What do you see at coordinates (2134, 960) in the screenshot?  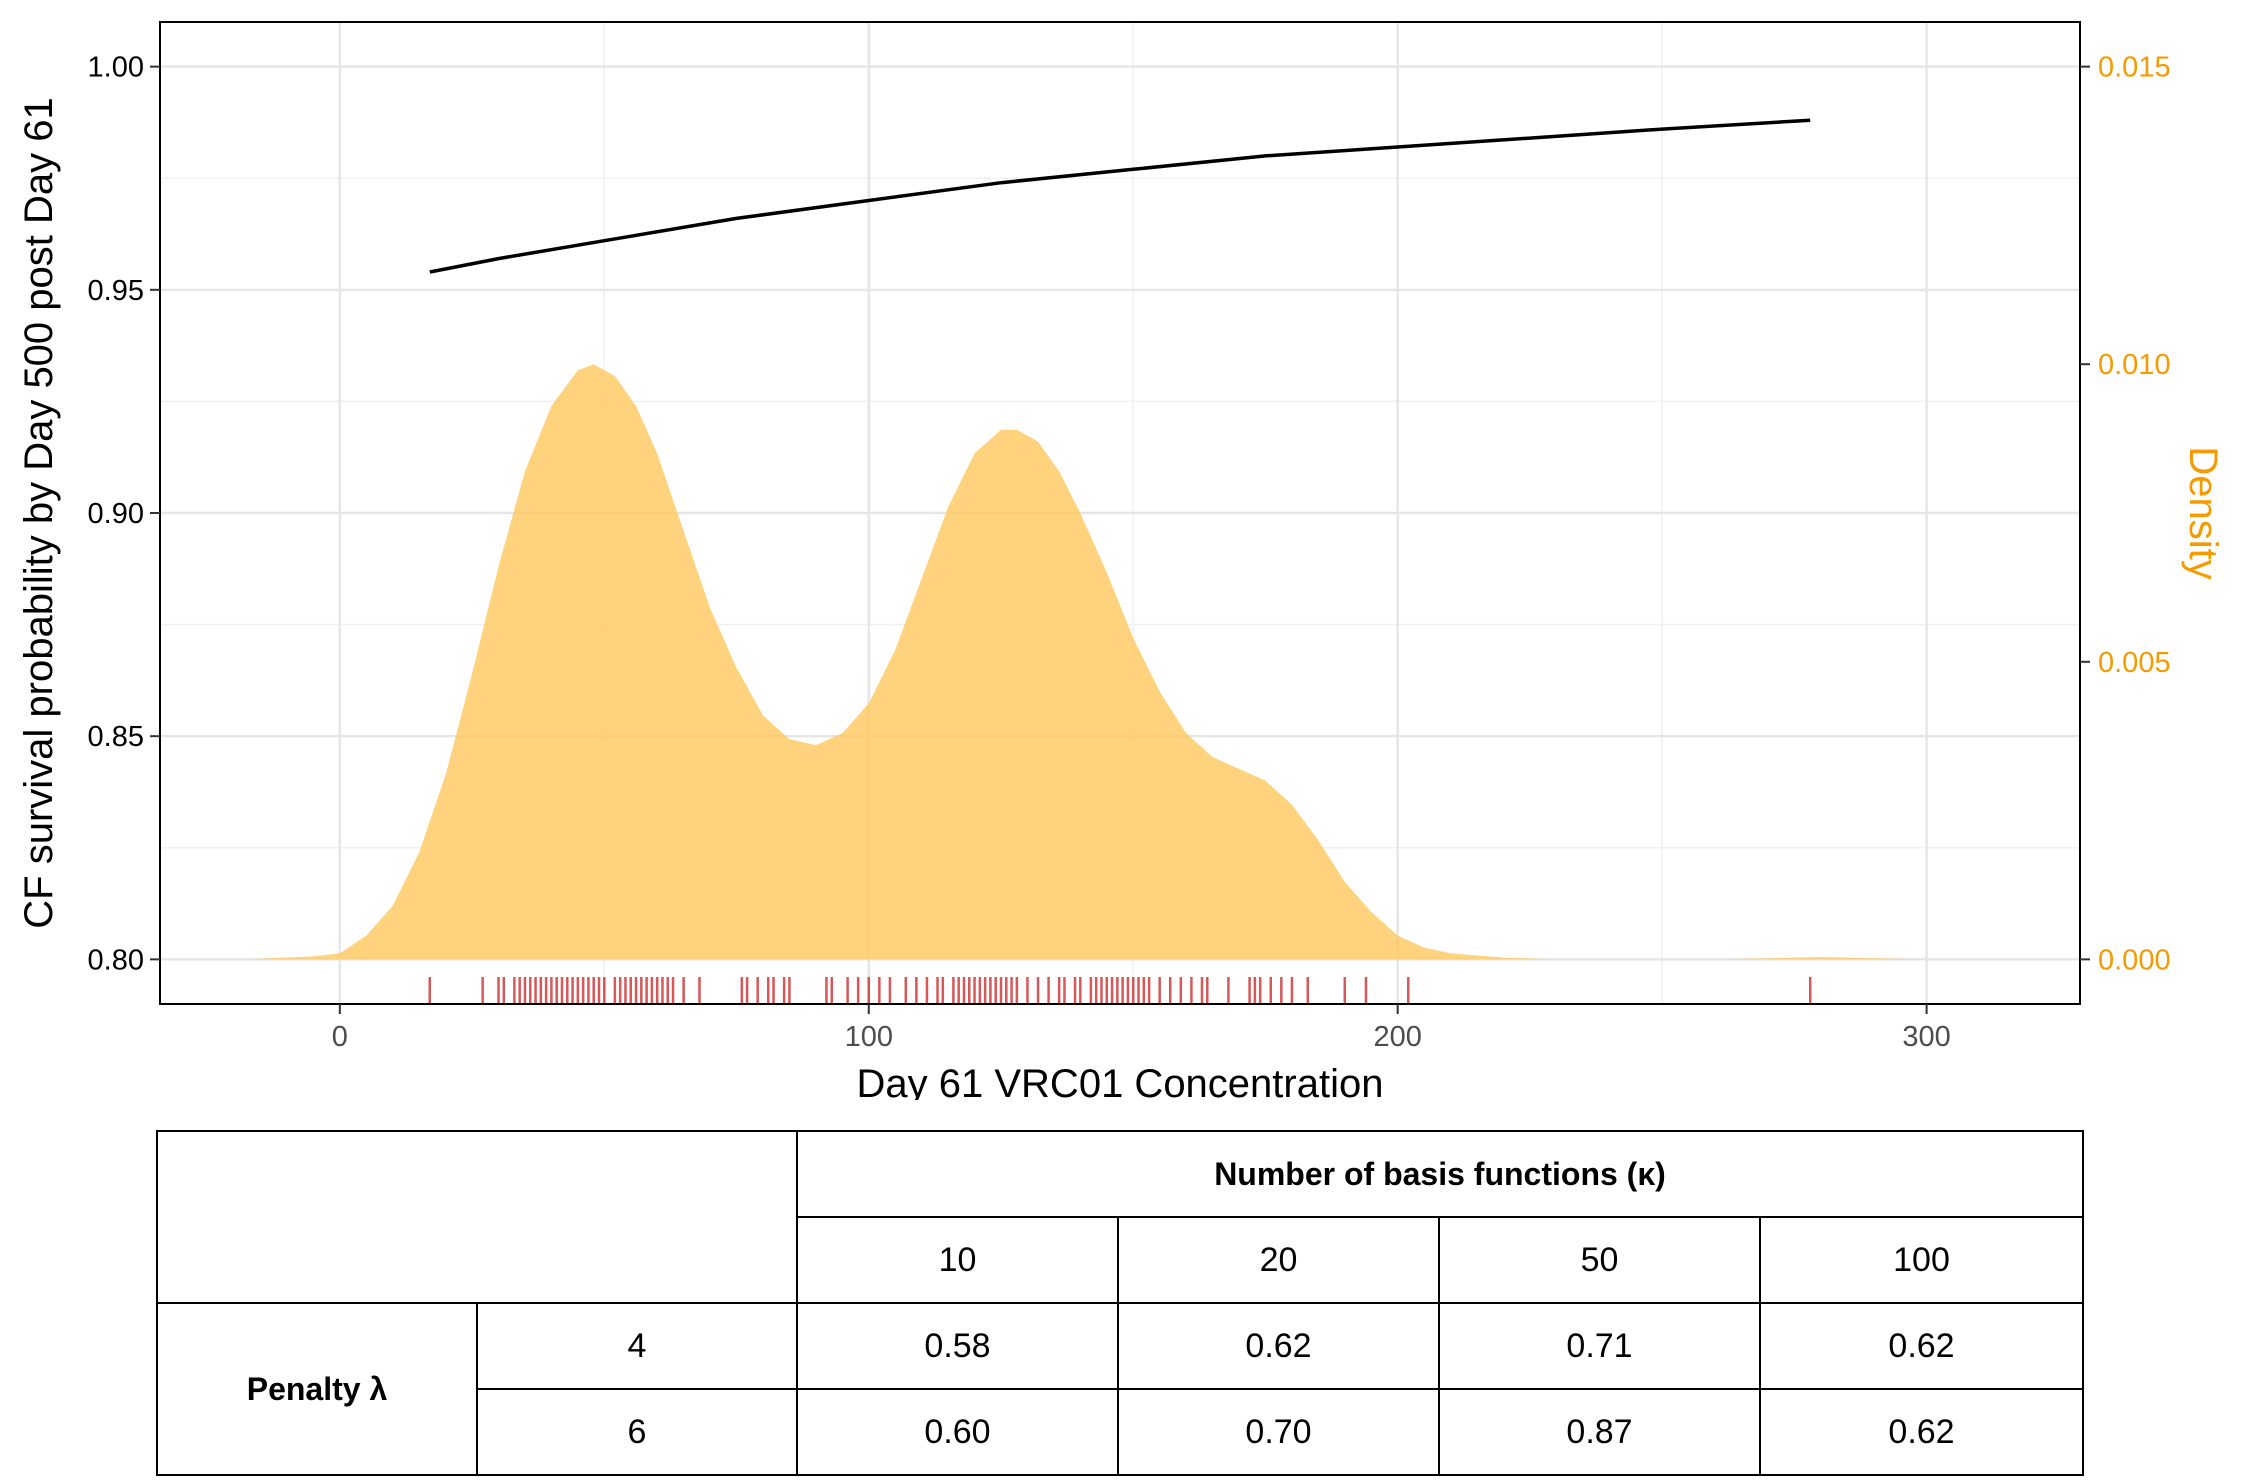 I see `tick-label: 0.000` at bounding box center [2134, 960].